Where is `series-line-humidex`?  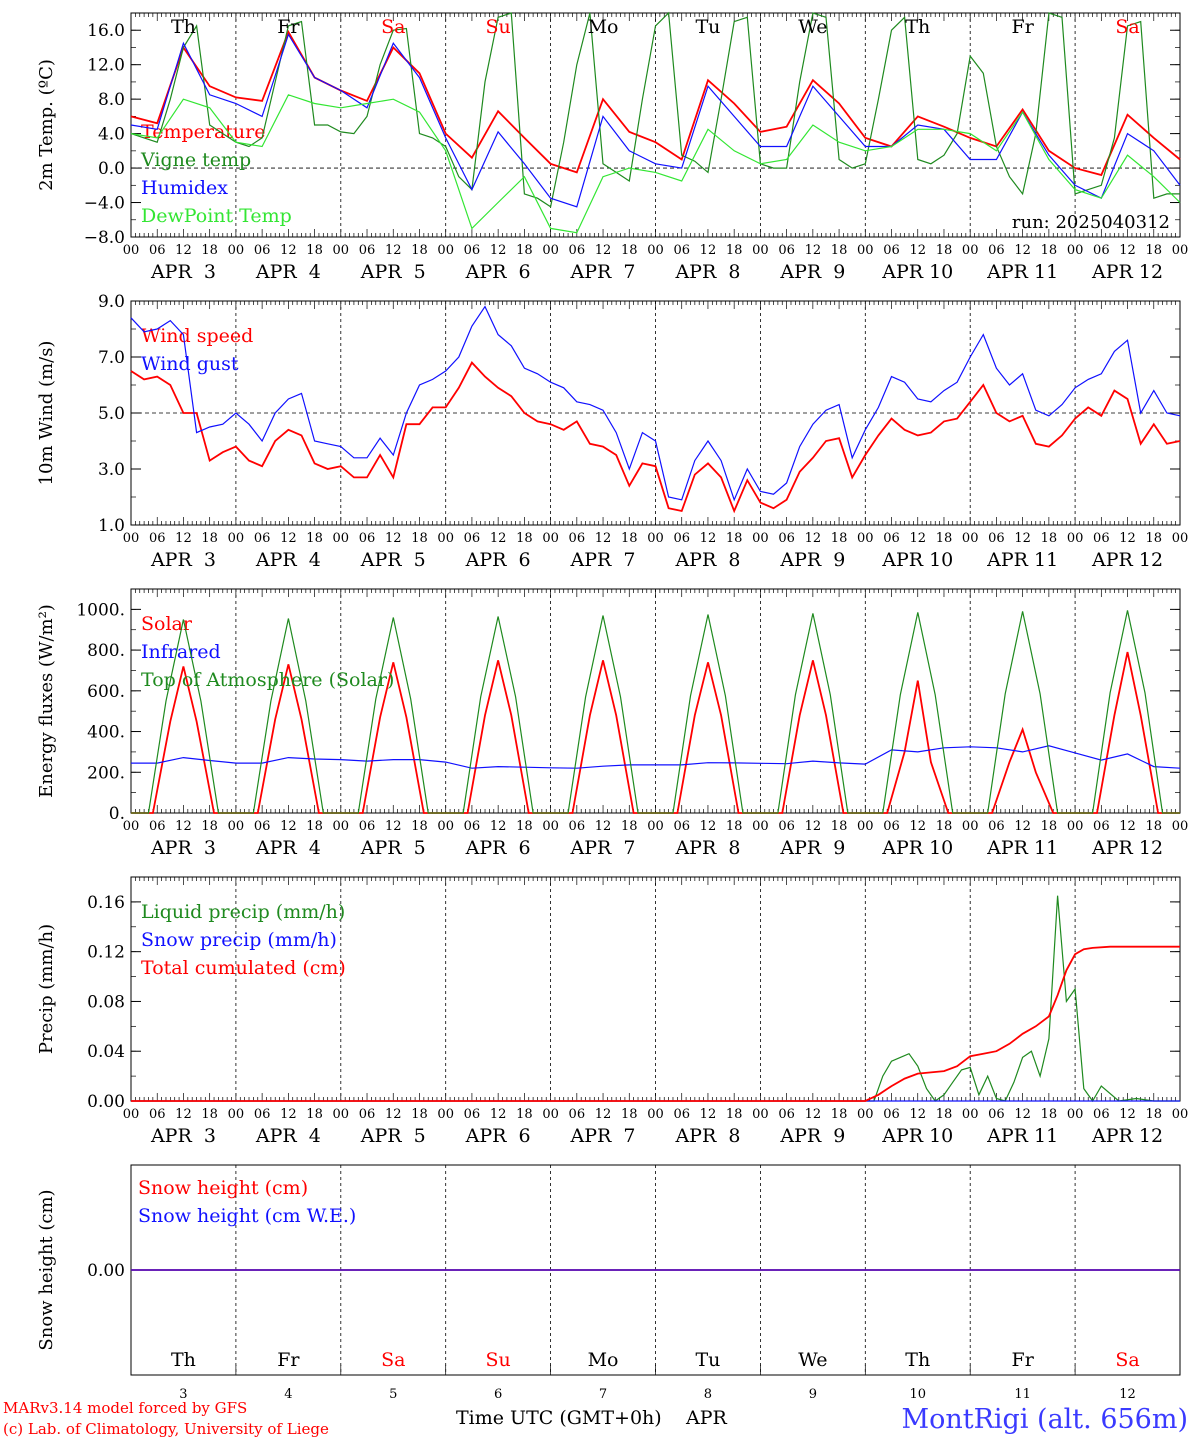
series-line-humidex is located at coordinates (655, 120).